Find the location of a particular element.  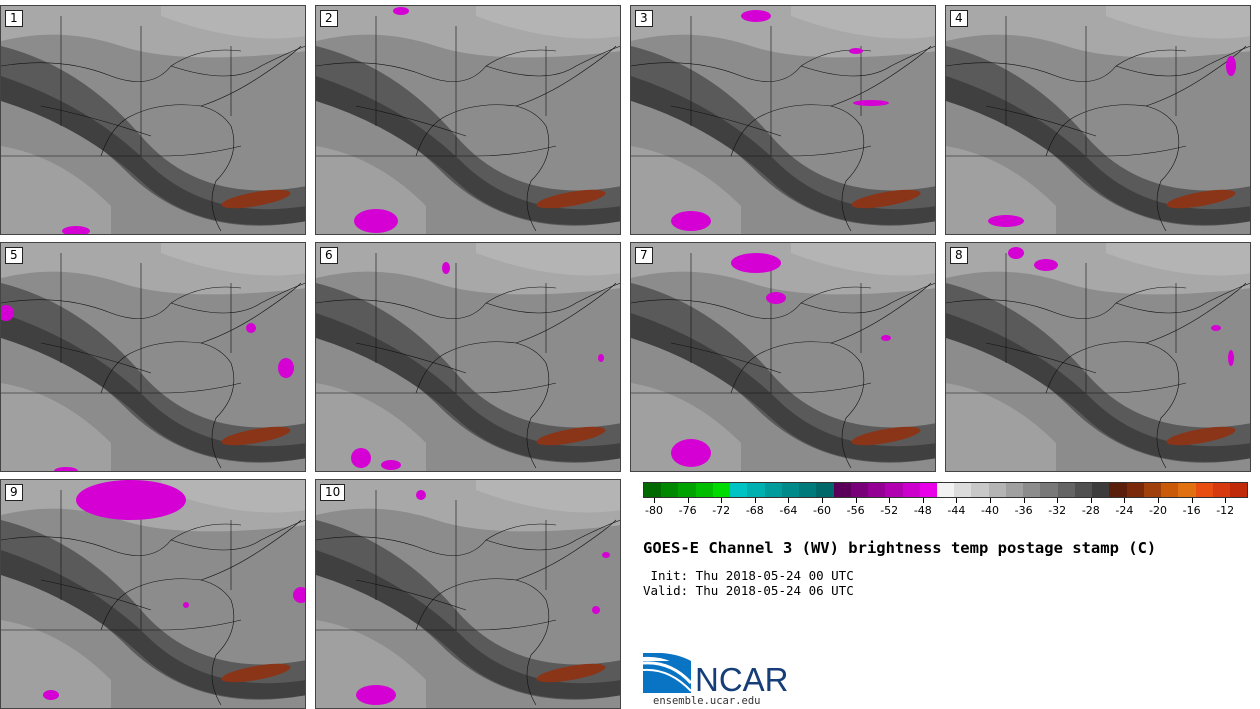

panel-2: 2 is located at coordinates (468, 120).